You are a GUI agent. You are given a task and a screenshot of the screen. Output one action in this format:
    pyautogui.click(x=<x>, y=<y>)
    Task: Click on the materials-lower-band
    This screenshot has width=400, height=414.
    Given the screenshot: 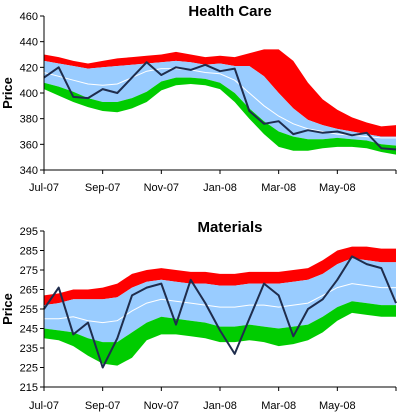 What is the action you would take?
    pyautogui.click(x=220, y=333)
    